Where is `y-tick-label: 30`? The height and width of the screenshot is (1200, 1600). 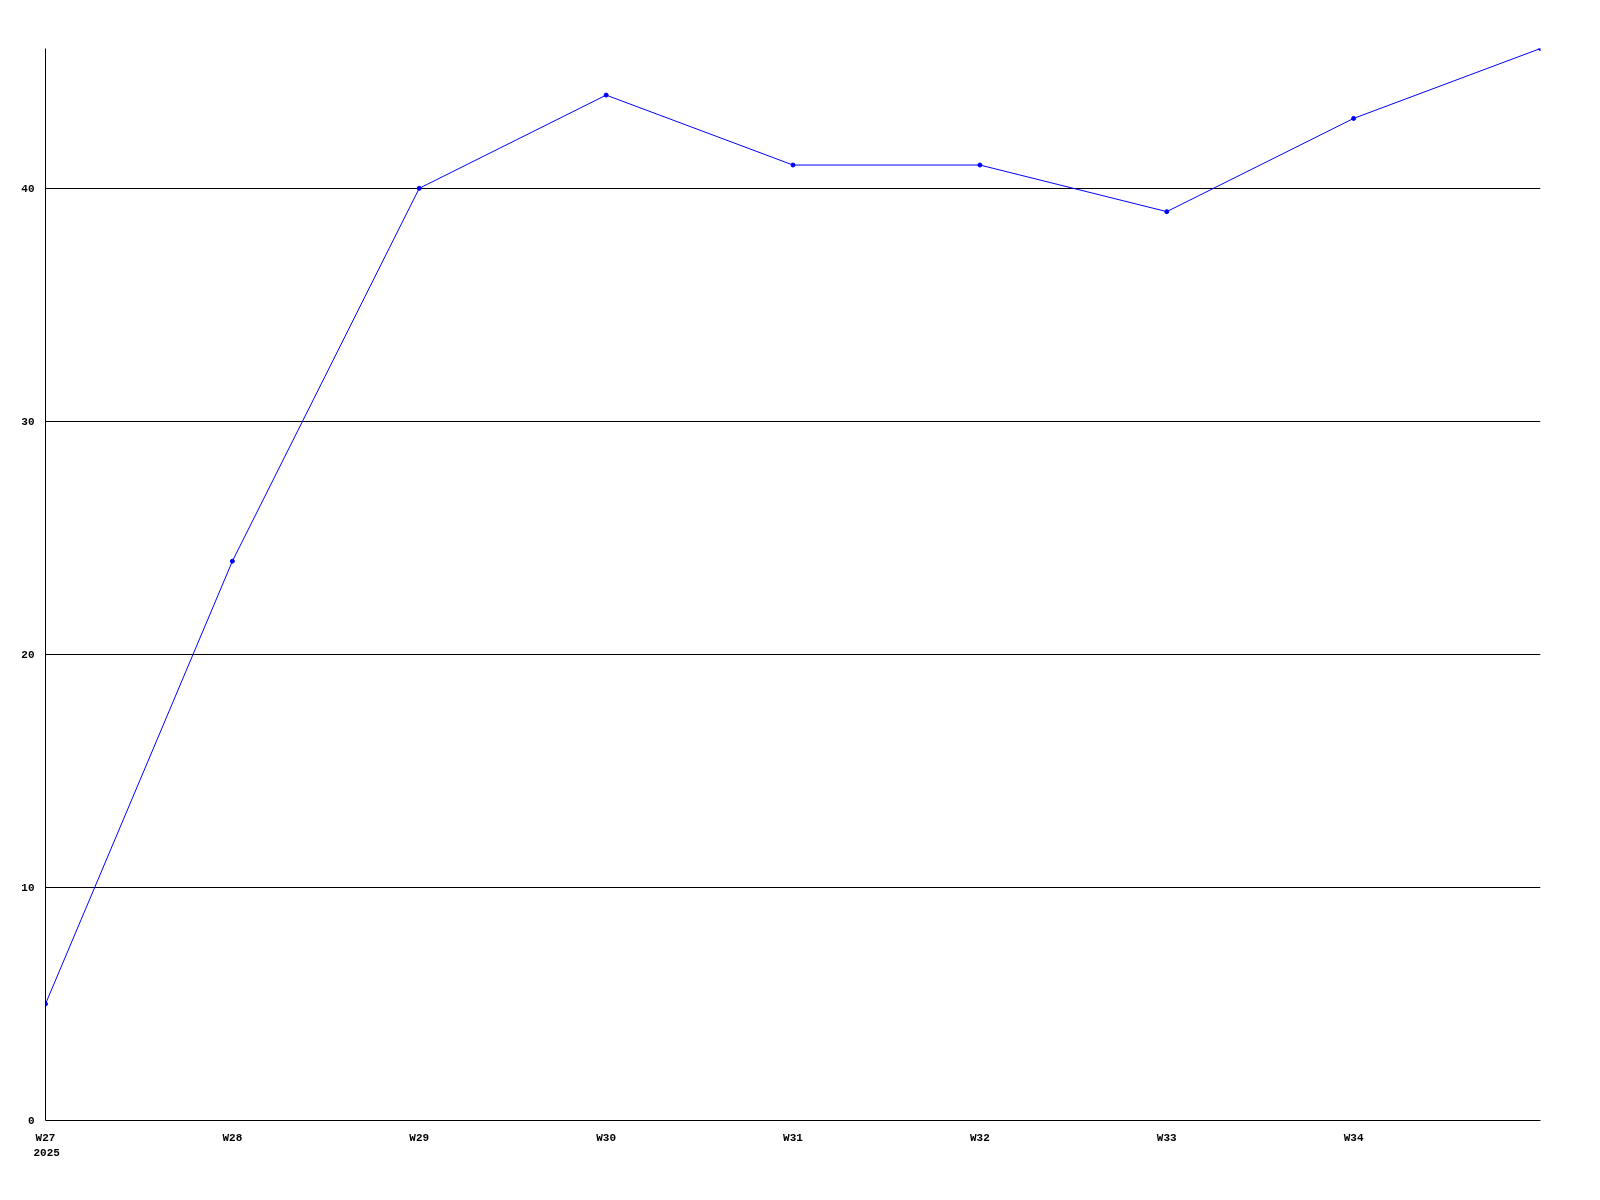 y-tick-label: 30 is located at coordinates (28, 421).